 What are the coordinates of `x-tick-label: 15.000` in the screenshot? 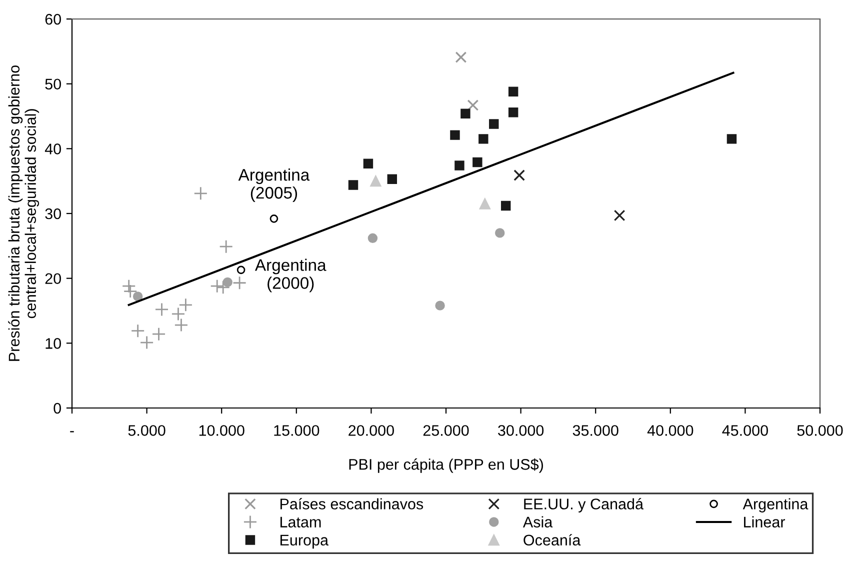 It's located at (297, 430).